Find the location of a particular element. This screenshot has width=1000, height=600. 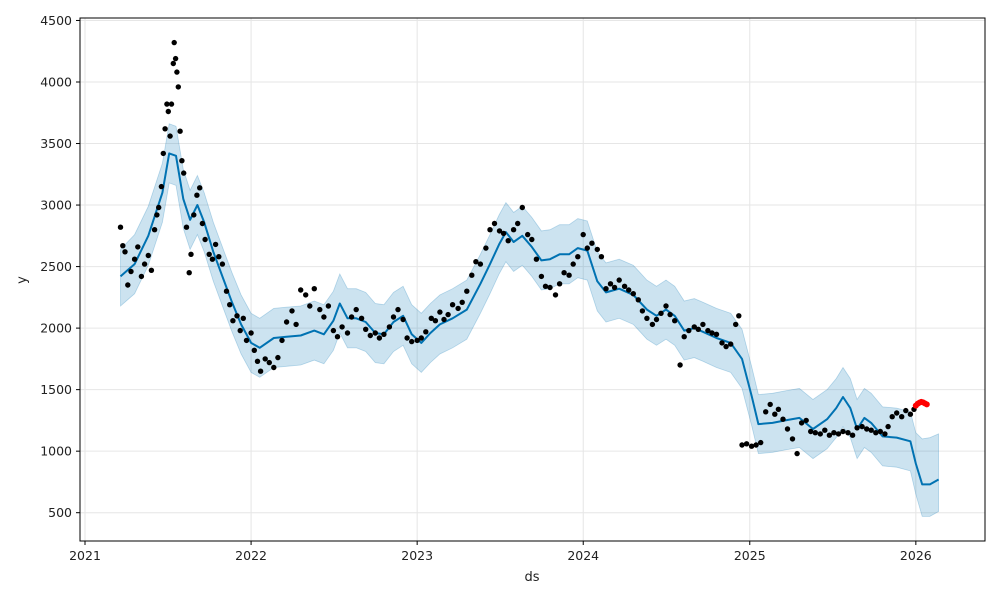

y-tick-label: 2500 is located at coordinates (56, 266).